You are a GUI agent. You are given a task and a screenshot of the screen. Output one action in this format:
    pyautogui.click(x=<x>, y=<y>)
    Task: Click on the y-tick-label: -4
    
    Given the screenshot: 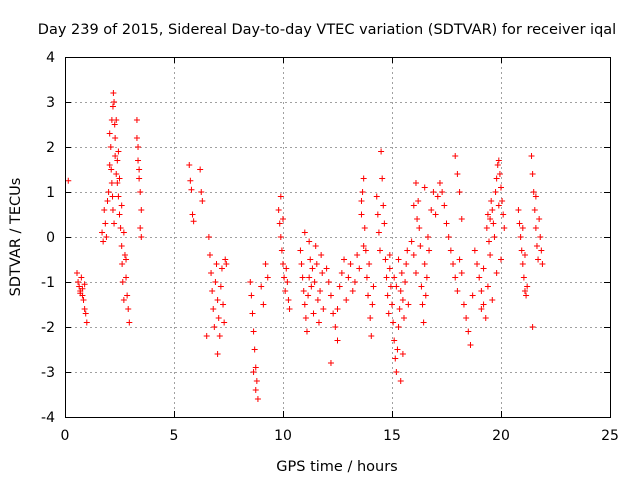 What is the action you would take?
    pyautogui.click(x=48, y=418)
    